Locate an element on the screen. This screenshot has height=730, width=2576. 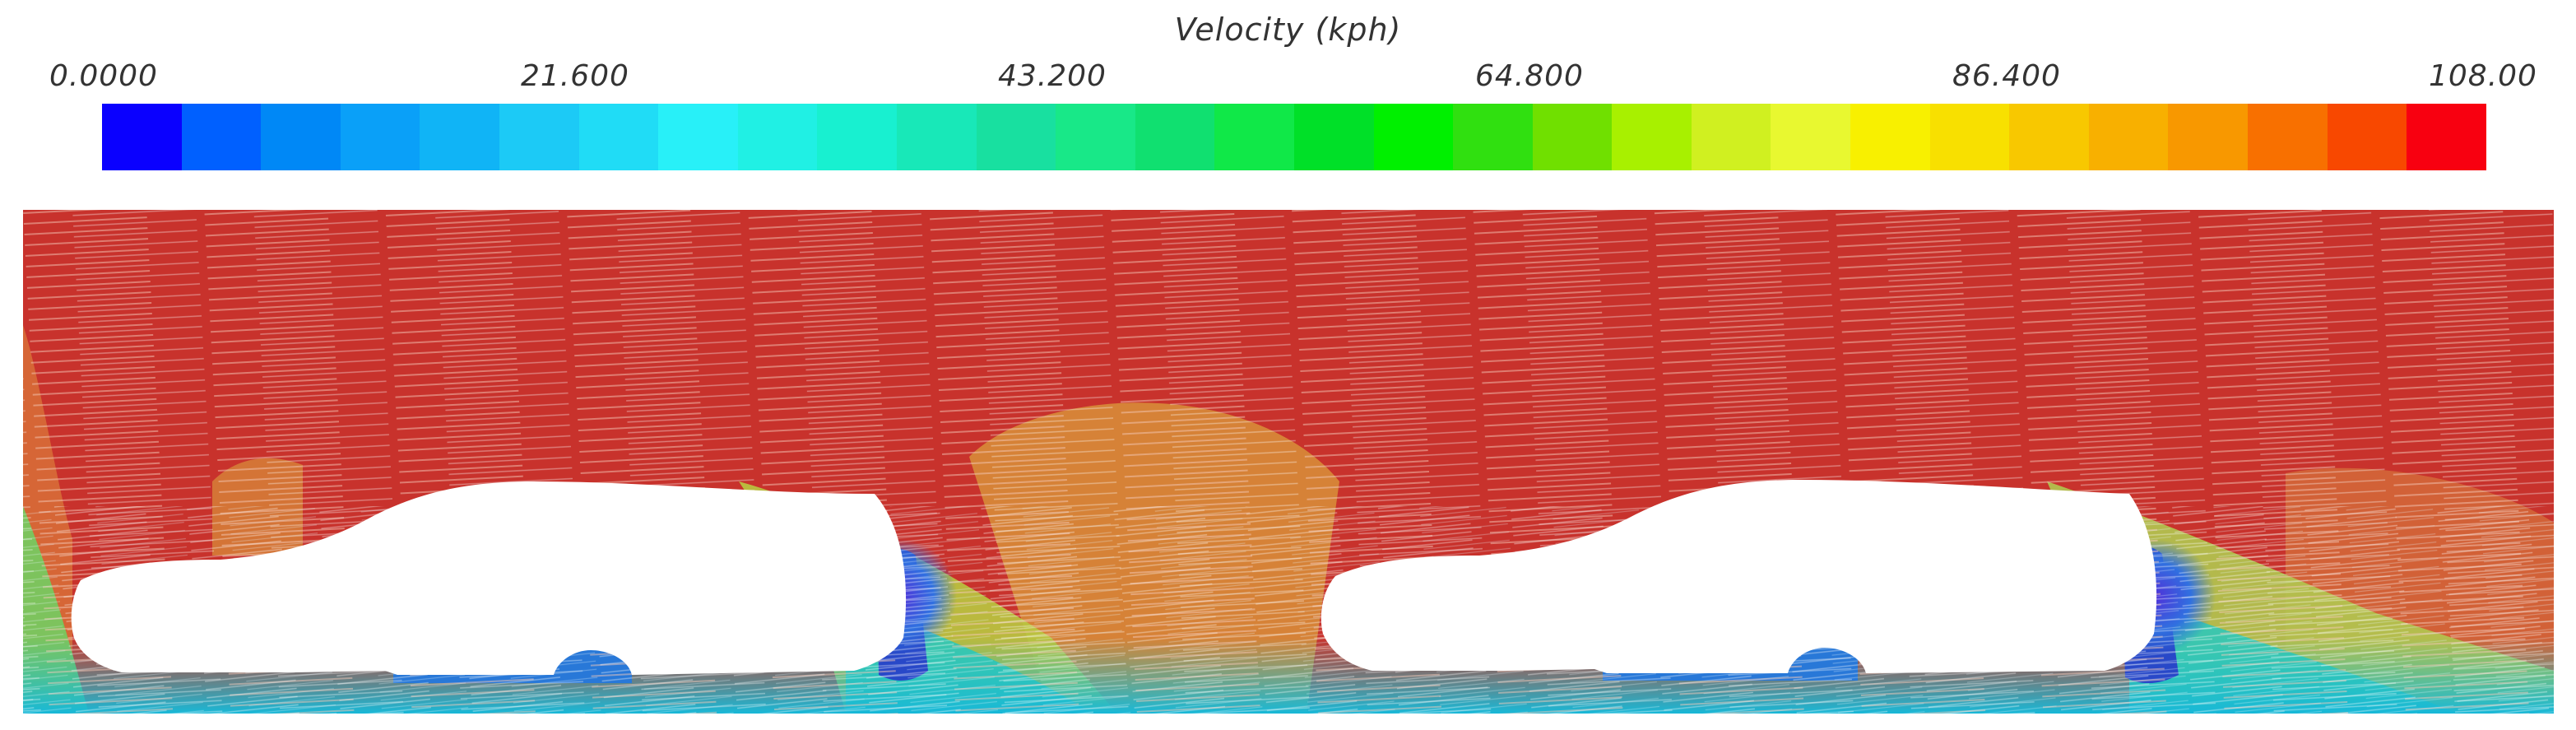
colorbar is located at coordinates (1294, 137).